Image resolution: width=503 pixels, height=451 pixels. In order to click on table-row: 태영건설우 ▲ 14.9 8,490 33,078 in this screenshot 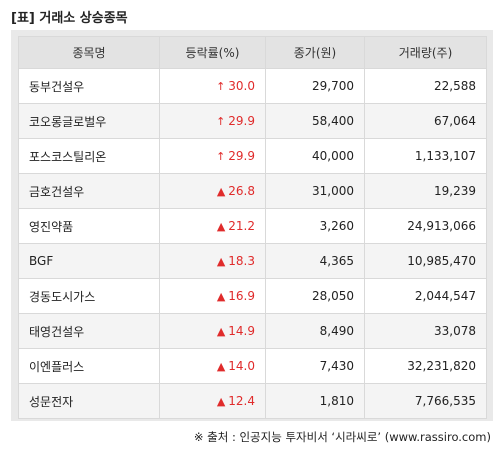, I will do `click(252, 331)`.